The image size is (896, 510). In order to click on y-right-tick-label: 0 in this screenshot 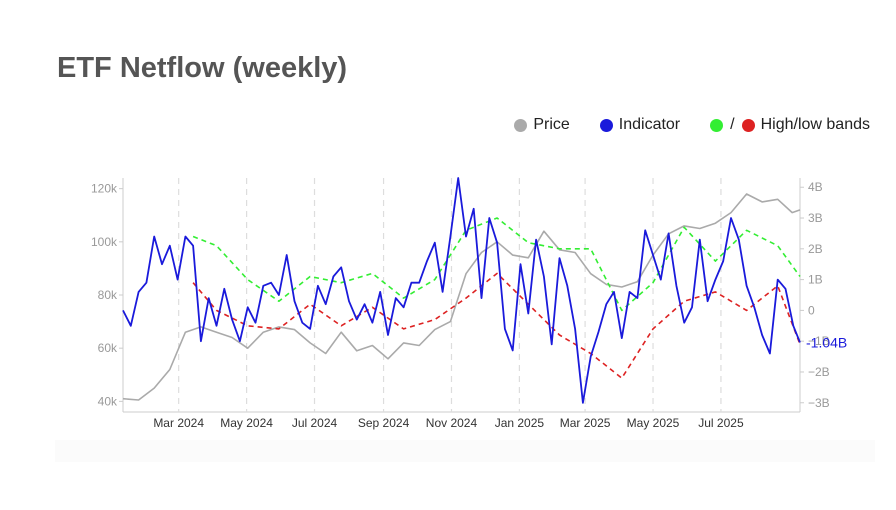, I will do `click(811, 310)`.